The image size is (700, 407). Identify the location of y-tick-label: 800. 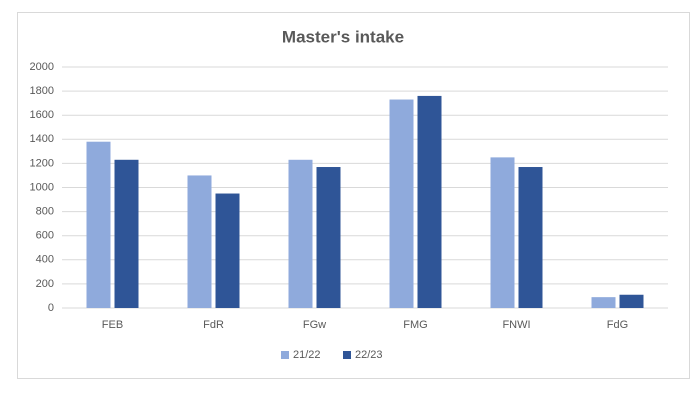
(45, 212).